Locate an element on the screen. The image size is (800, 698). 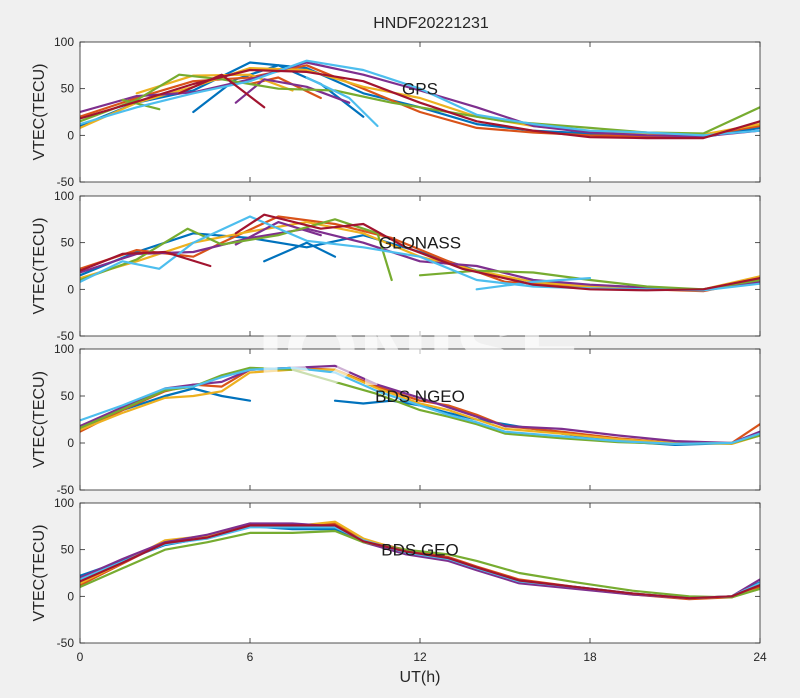
y-tick-label-gps-2: 50 is located at coordinates (68, 89).